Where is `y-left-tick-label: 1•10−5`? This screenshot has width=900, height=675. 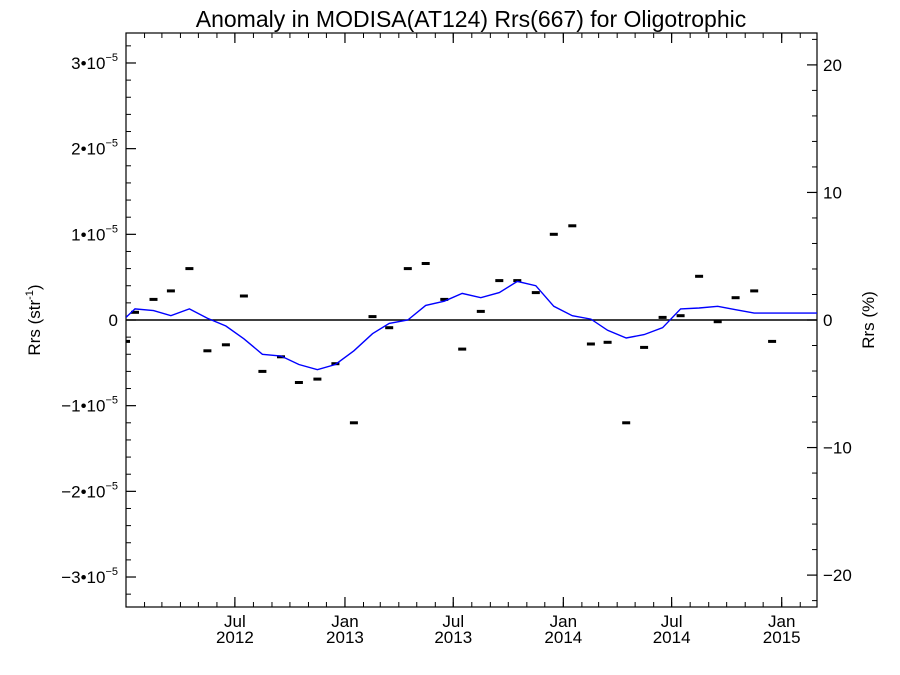 y-left-tick-label: 1•10−5 is located at coordinates (94, 233).